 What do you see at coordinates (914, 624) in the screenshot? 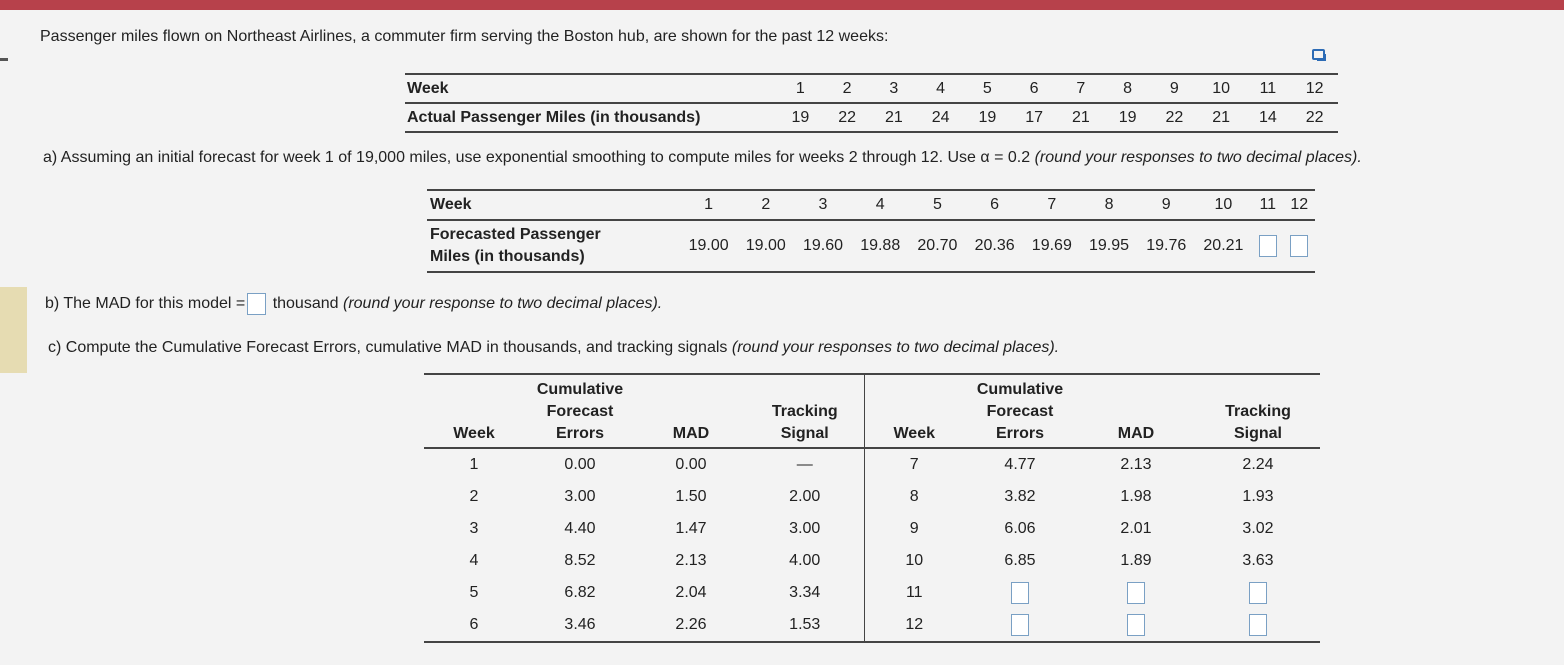
I see `week-cell: 12` at bounding box center [914, 624].